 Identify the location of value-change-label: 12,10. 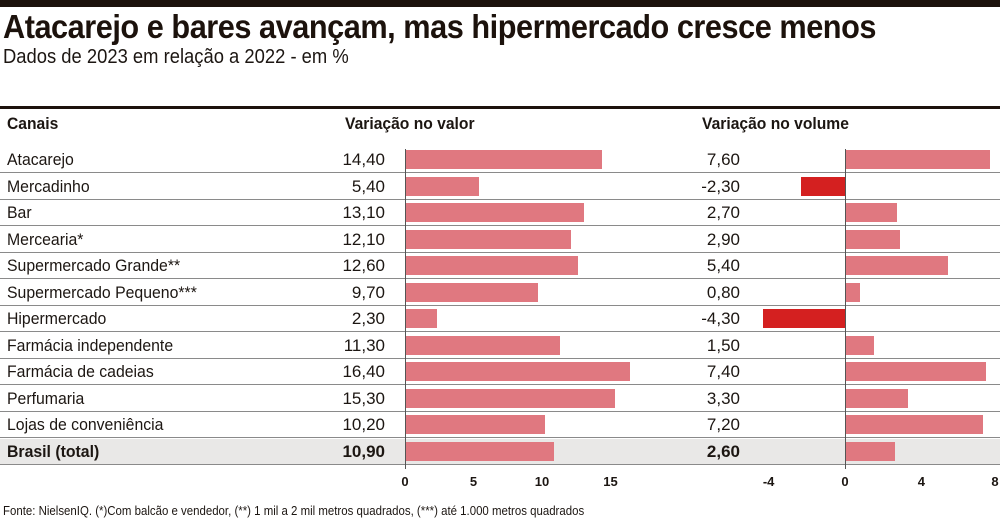
(363, 239).